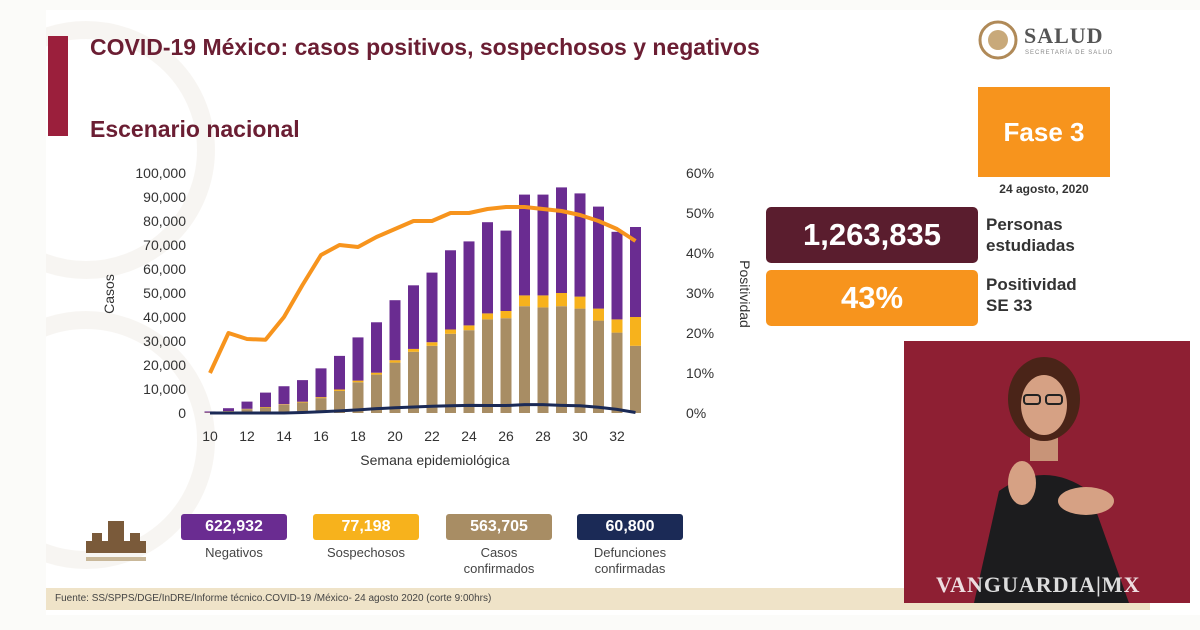 Image resolution: width=1200 pixels, height=630 pixels. What do you see at coordinates (164, 197) in the screenshot?
I see `y-tick-label: 90,000` at bounding box center [164, 197].